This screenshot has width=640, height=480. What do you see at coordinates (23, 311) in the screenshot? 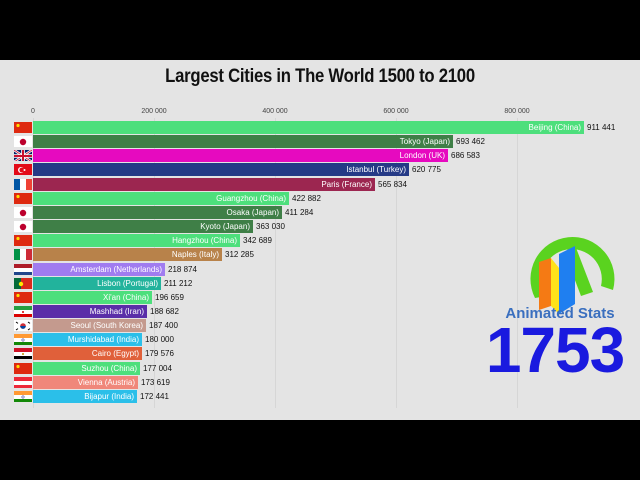
I see `iran-flag-icon` at bounding box center [23, 311].